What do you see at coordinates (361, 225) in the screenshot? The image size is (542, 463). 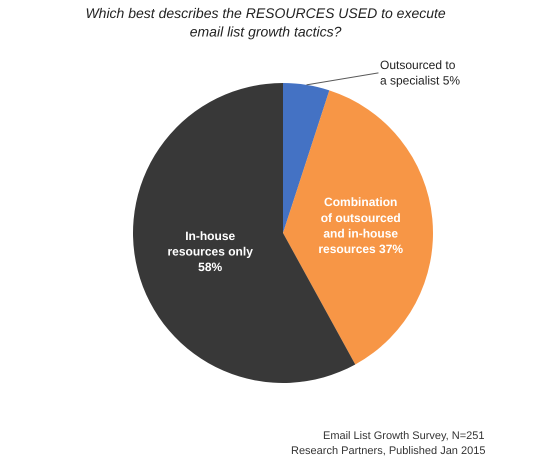 I see `slice-label: Combination of outsourced and in-house resources 37%` at bounding box center [361, 225].